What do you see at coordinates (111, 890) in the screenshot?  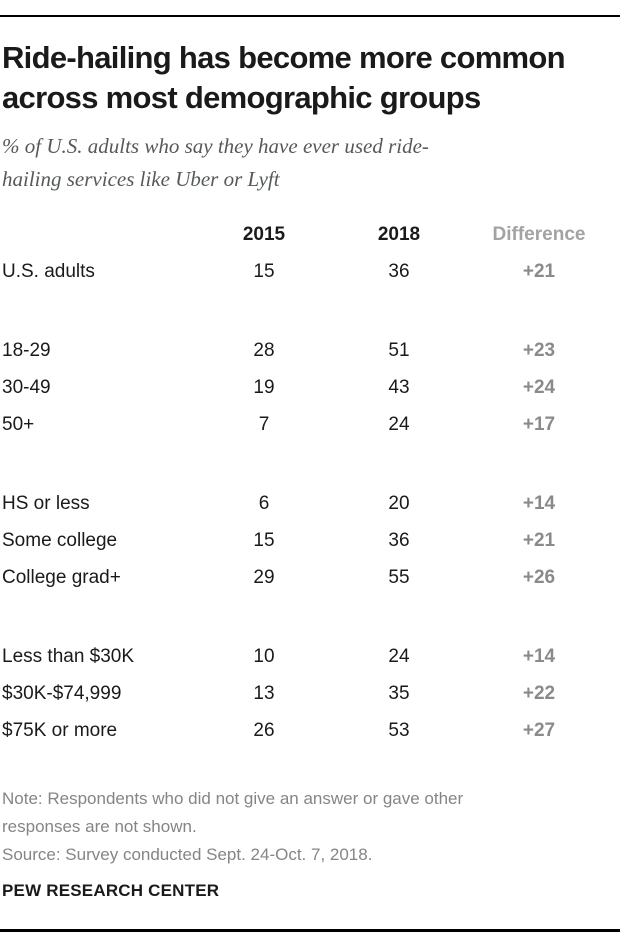 I see `pew-research-center-wordmark: PEW RESEARCH CENTER` at bounding box center [111, 890].